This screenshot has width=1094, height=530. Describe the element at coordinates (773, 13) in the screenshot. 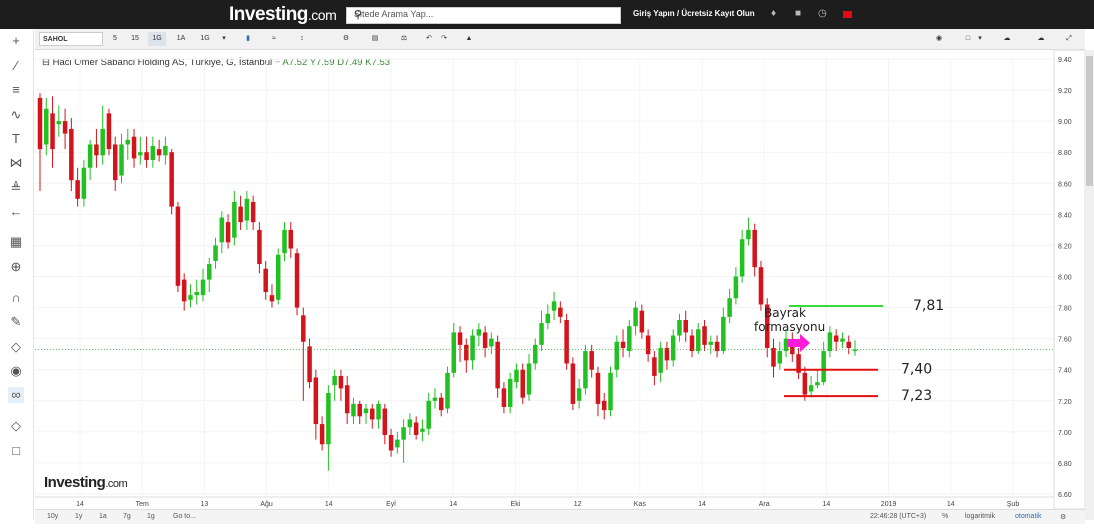

I see `bell-icon: ♦` at that location.